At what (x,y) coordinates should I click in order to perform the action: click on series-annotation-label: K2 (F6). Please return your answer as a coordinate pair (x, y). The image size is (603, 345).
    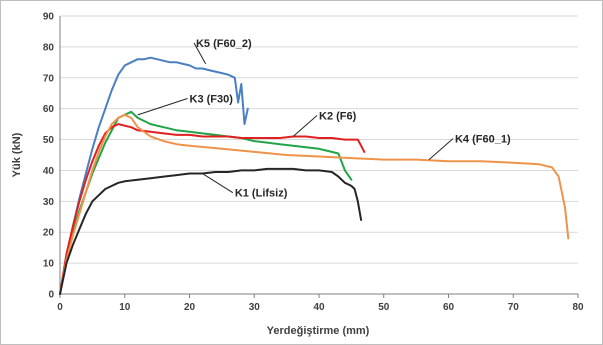
    Looking at the image, I should click on (338, 116).